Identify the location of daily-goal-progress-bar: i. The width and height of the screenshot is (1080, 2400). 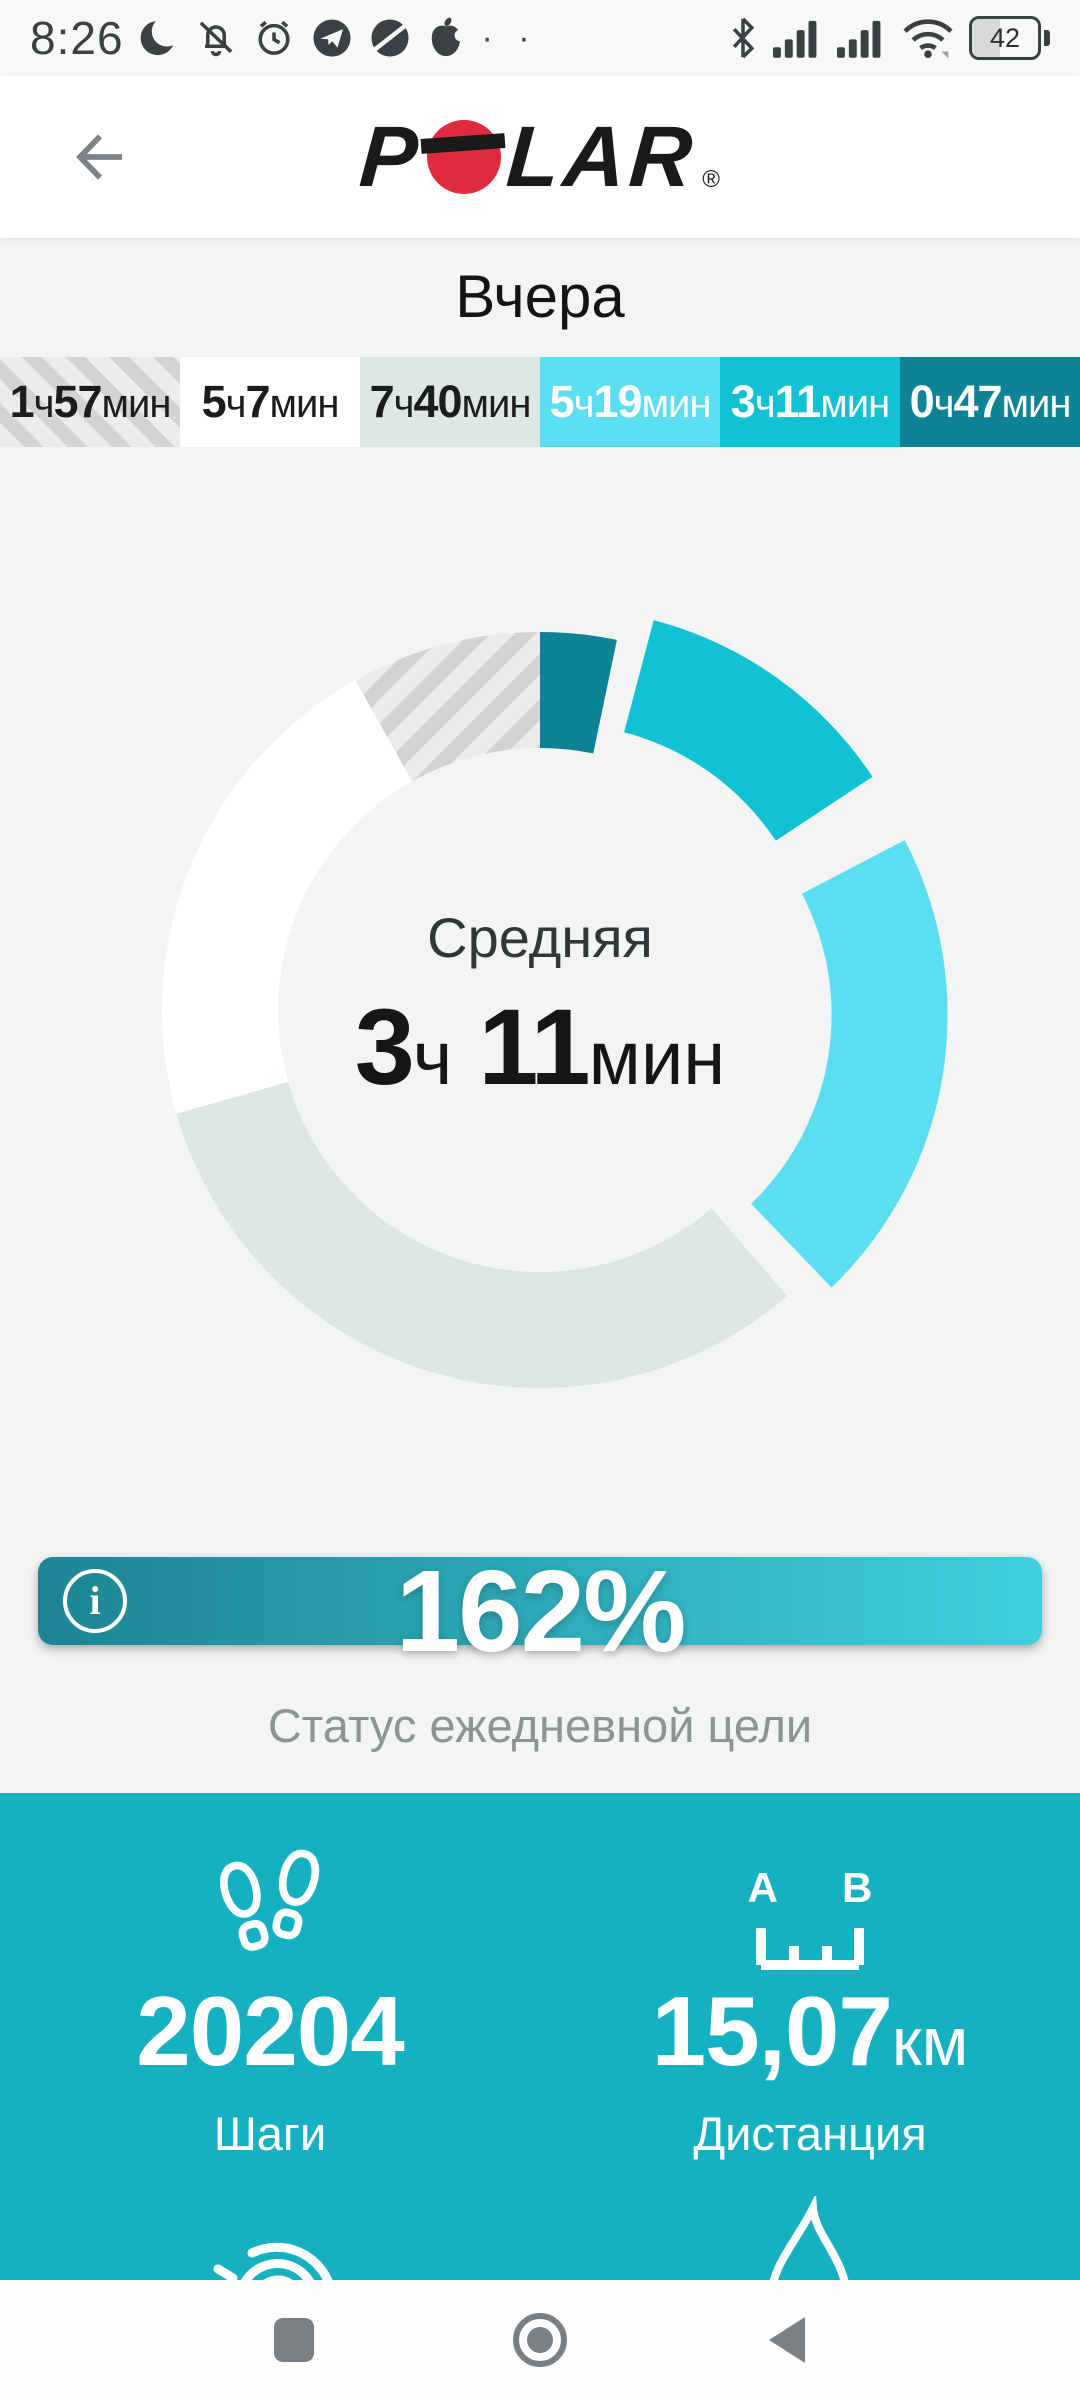
(540, 1601).